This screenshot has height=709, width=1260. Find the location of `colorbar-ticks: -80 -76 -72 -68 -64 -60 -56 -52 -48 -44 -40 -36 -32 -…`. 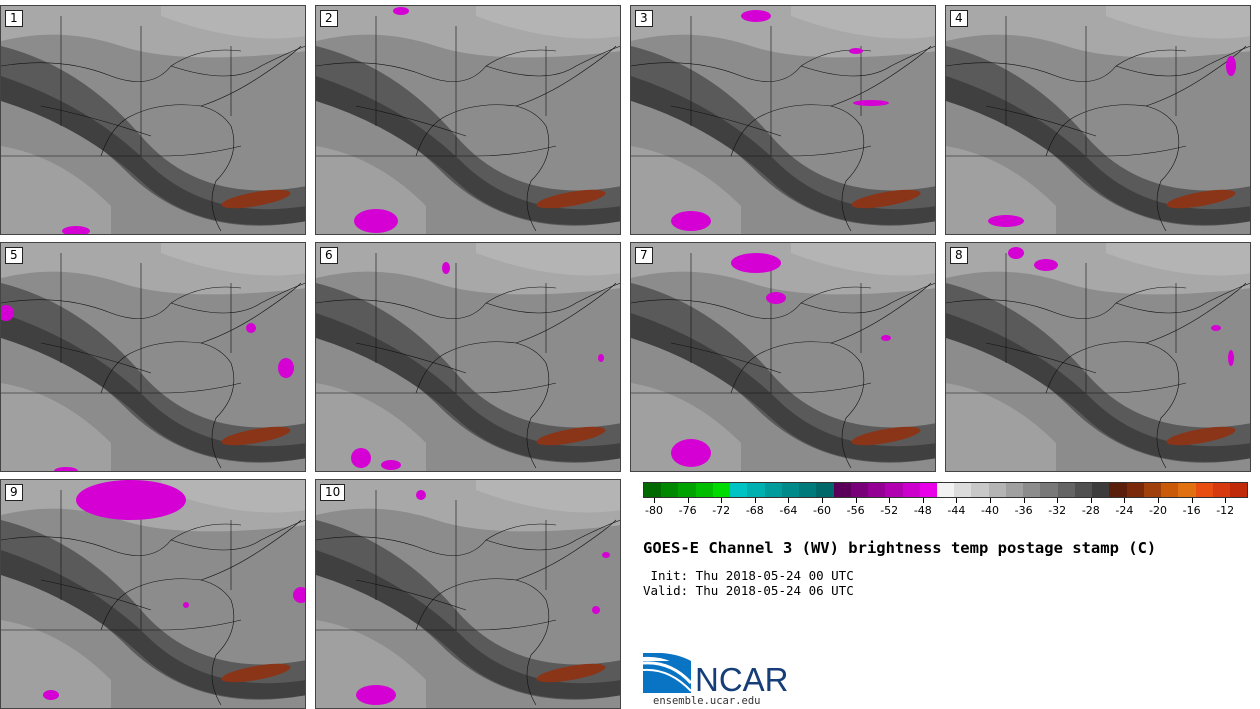

colorbar-ticks: -80 -76 -72 -68 -64 -60 -56 -52 -48 -44 -40 -36 -32 -… is located at coordinates (945, 509).